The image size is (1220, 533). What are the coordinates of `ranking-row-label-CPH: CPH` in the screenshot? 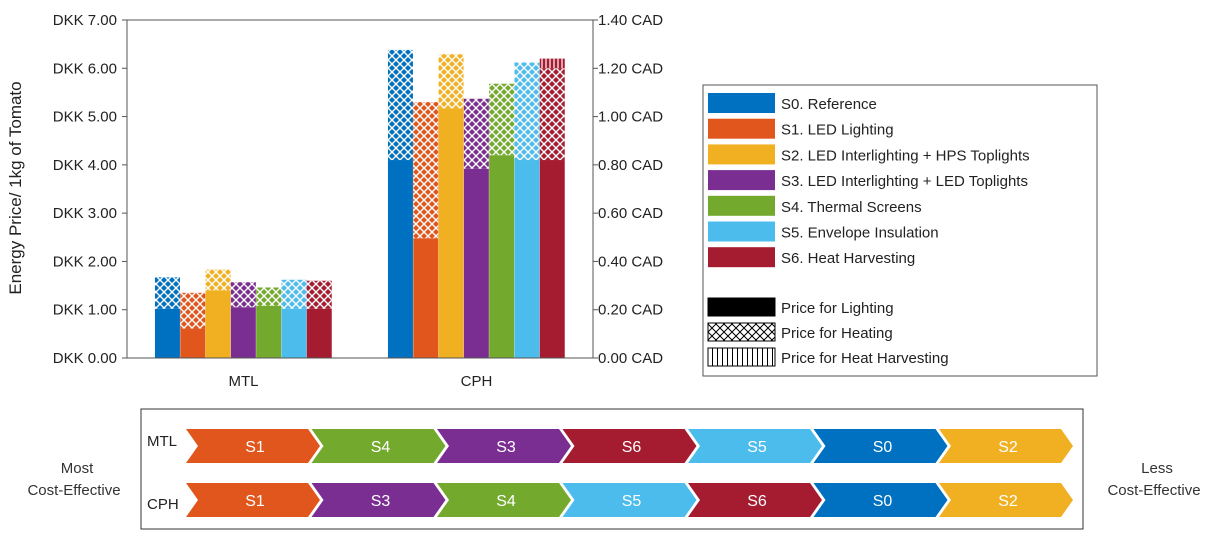 It's located at (163, 504).